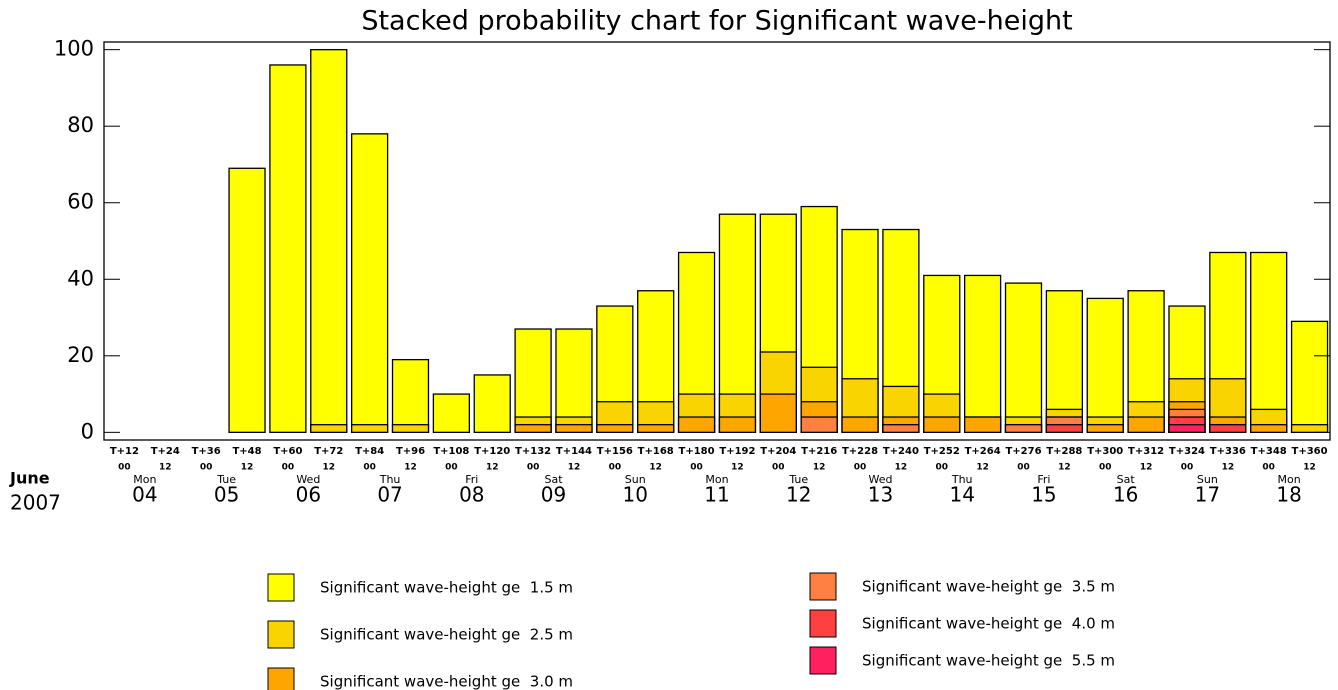 This screenshot has height=690, width=1338. I want to click on y-tick-label: 40, so click(80, 278).